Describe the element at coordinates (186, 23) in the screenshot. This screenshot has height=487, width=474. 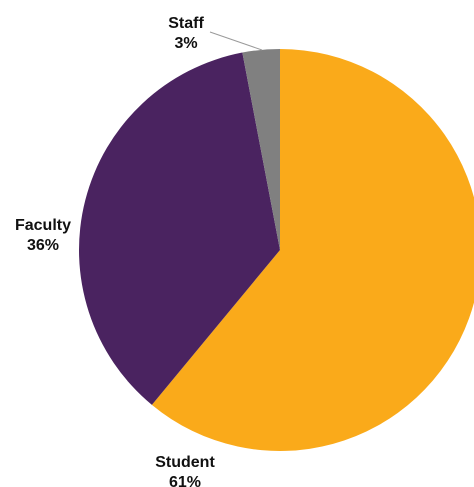
I see `slice-label-staff: Staff` at that location.